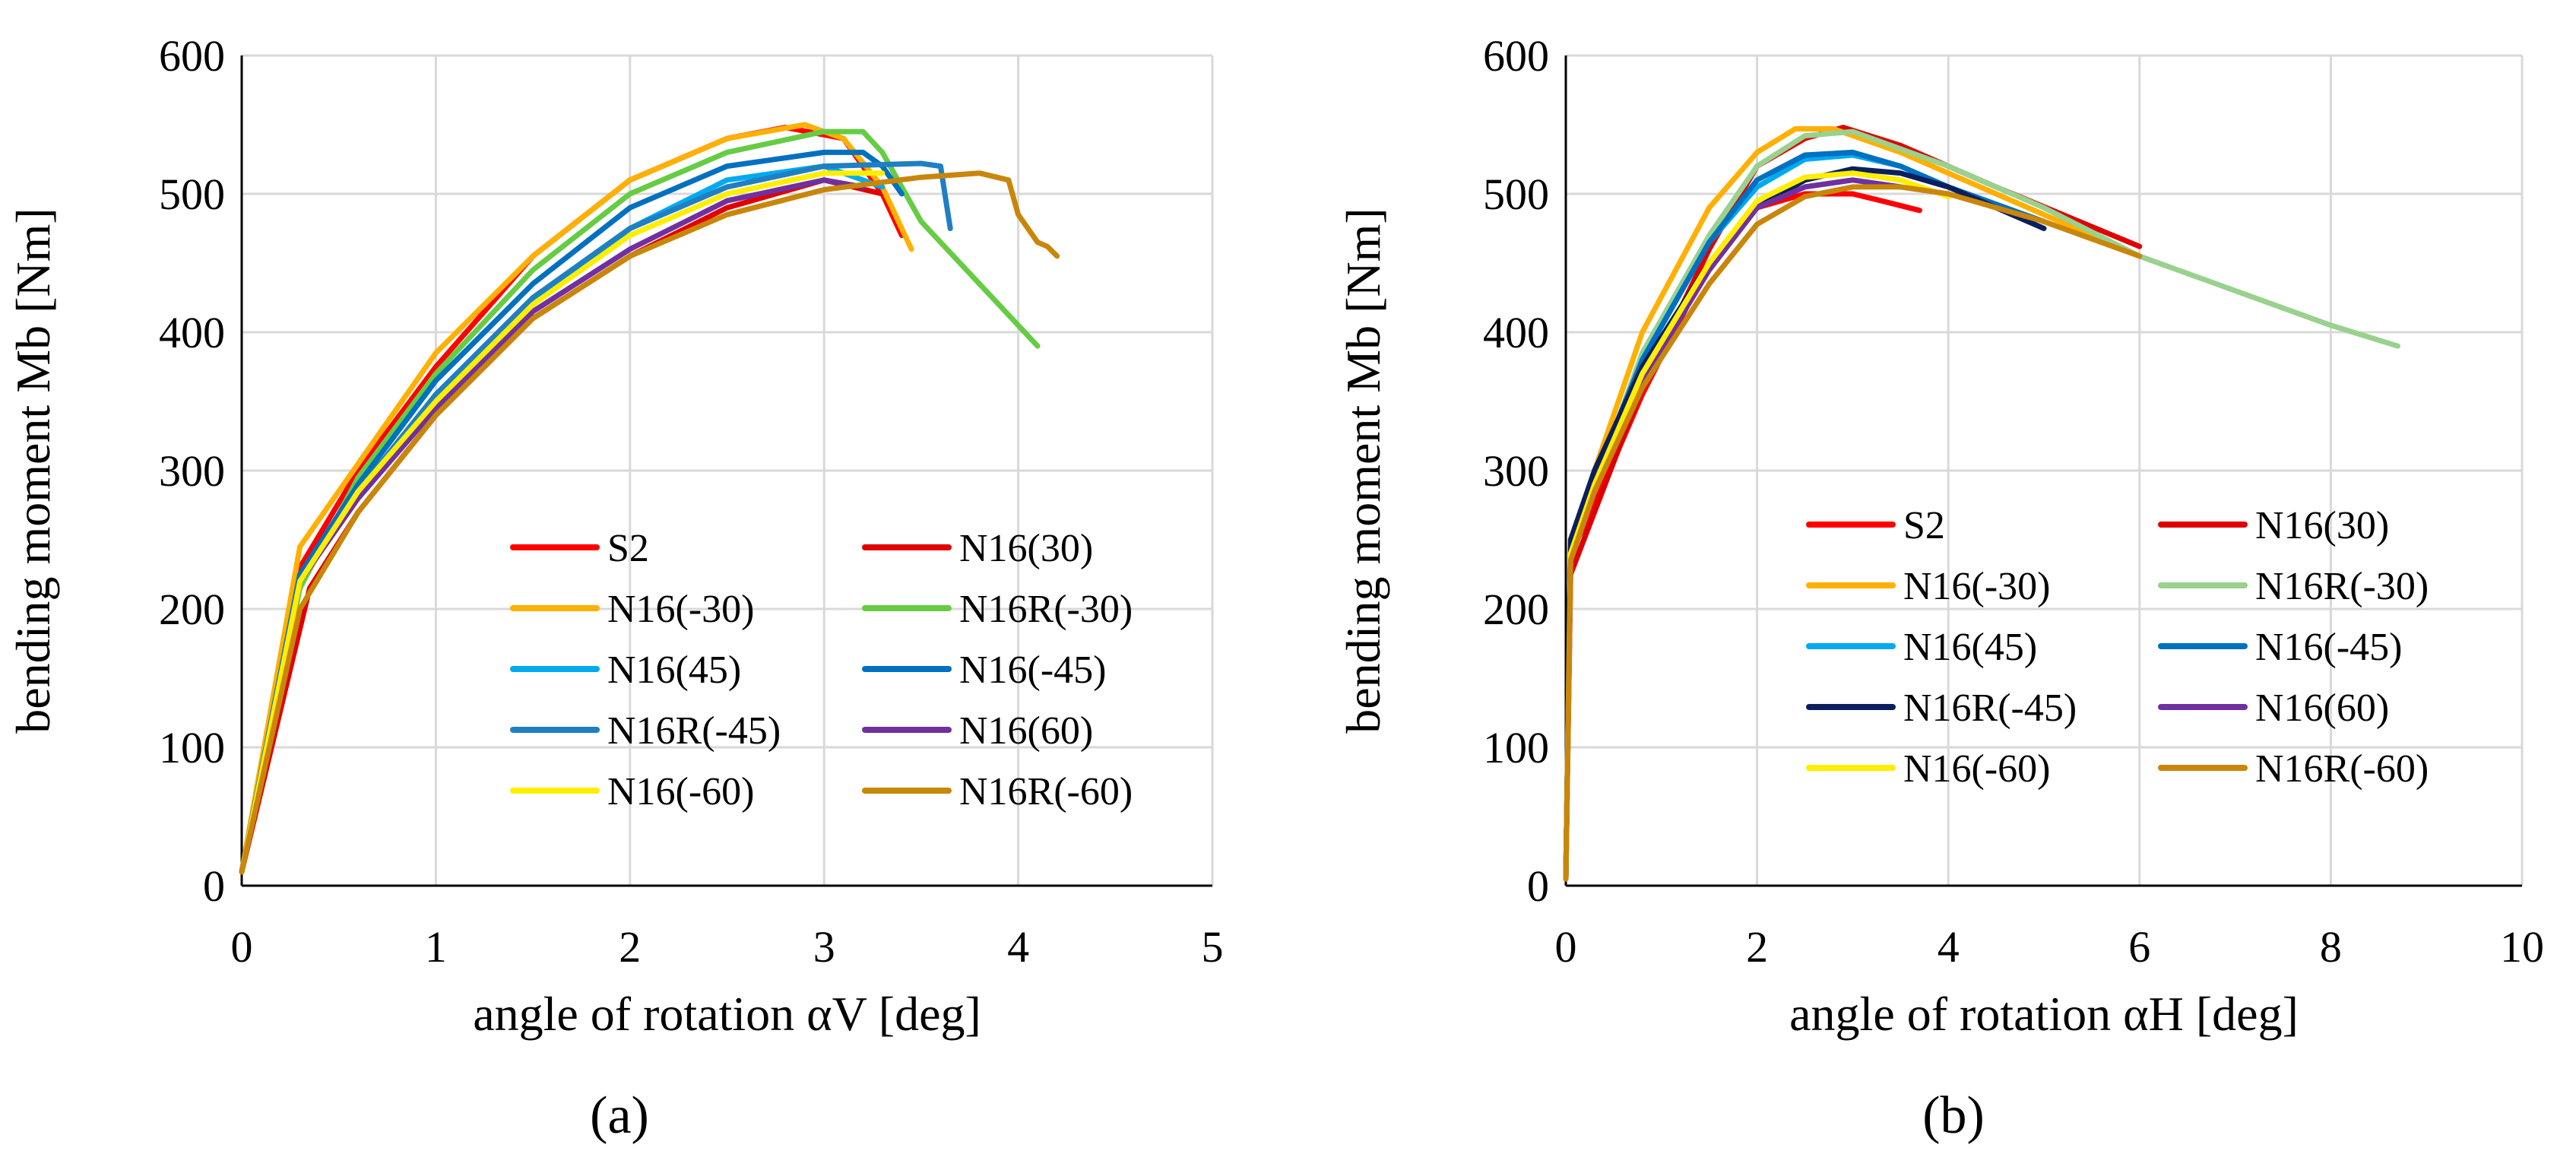 The height and width of the screenshot is (1170, 2576). I want to click on x-tick-label: 3, so click(824, 947).